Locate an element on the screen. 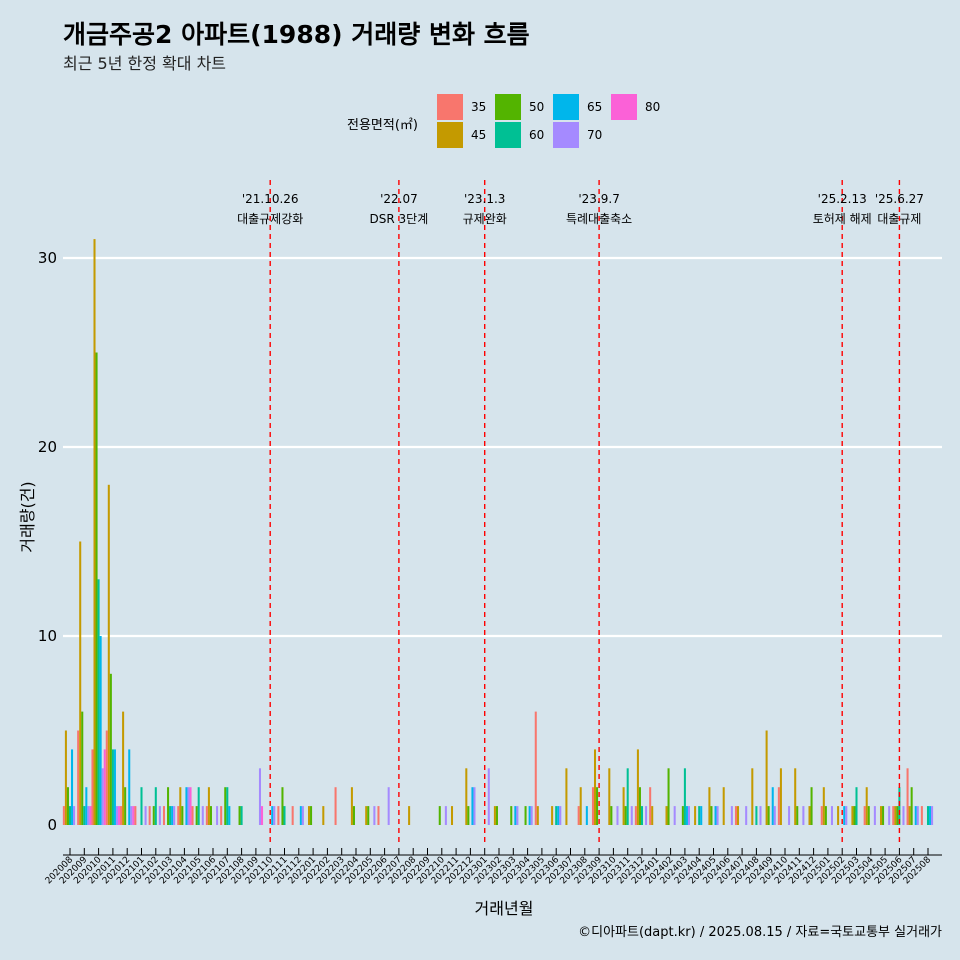 The image size is (960, 960). y-axis-label: 거래량(건) is located at coordinates (27, 516).